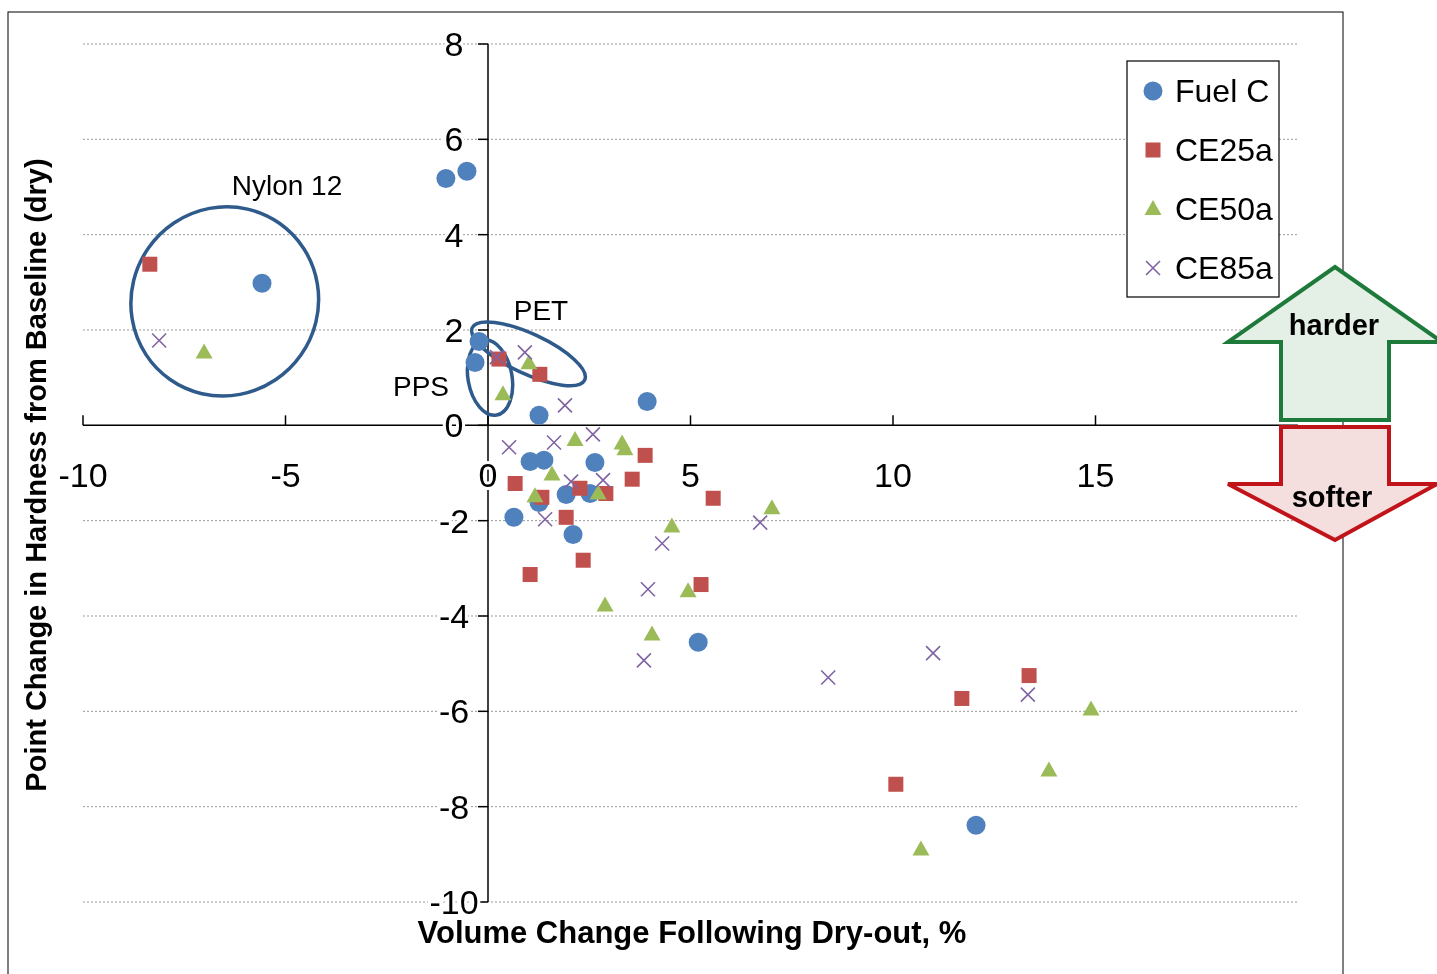 Image resolution: width=1437 pixels, height=974 pixels. Describe the element at coordinates (454, 234) in the screenshot. I see `y-tick-label: 4` at that location.